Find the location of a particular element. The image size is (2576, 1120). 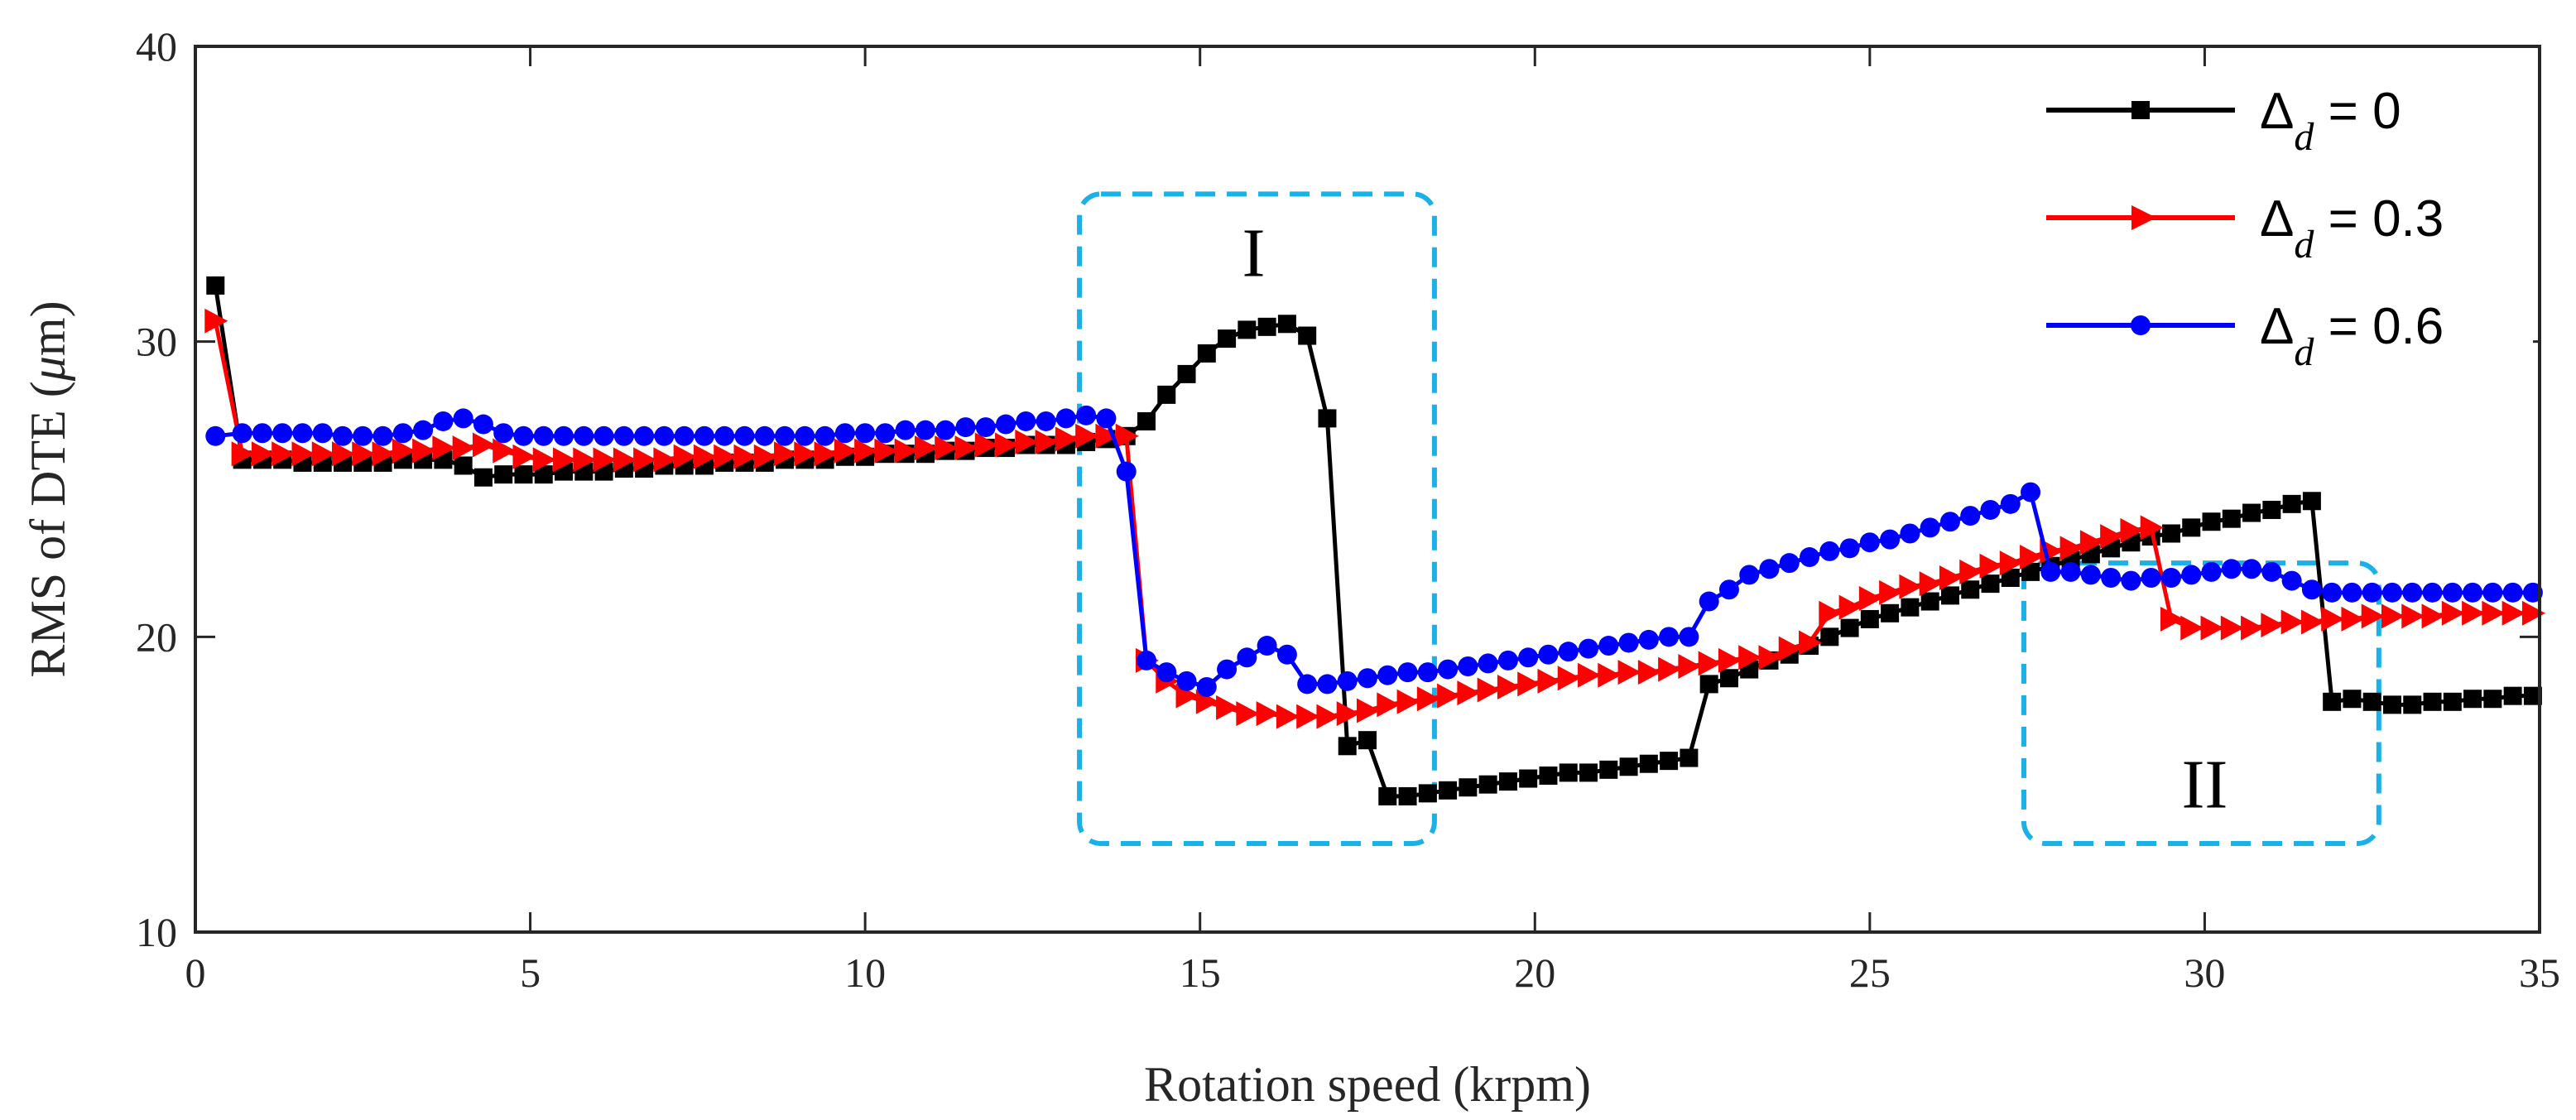

legend-bg is located at coordinates (2280, 228).